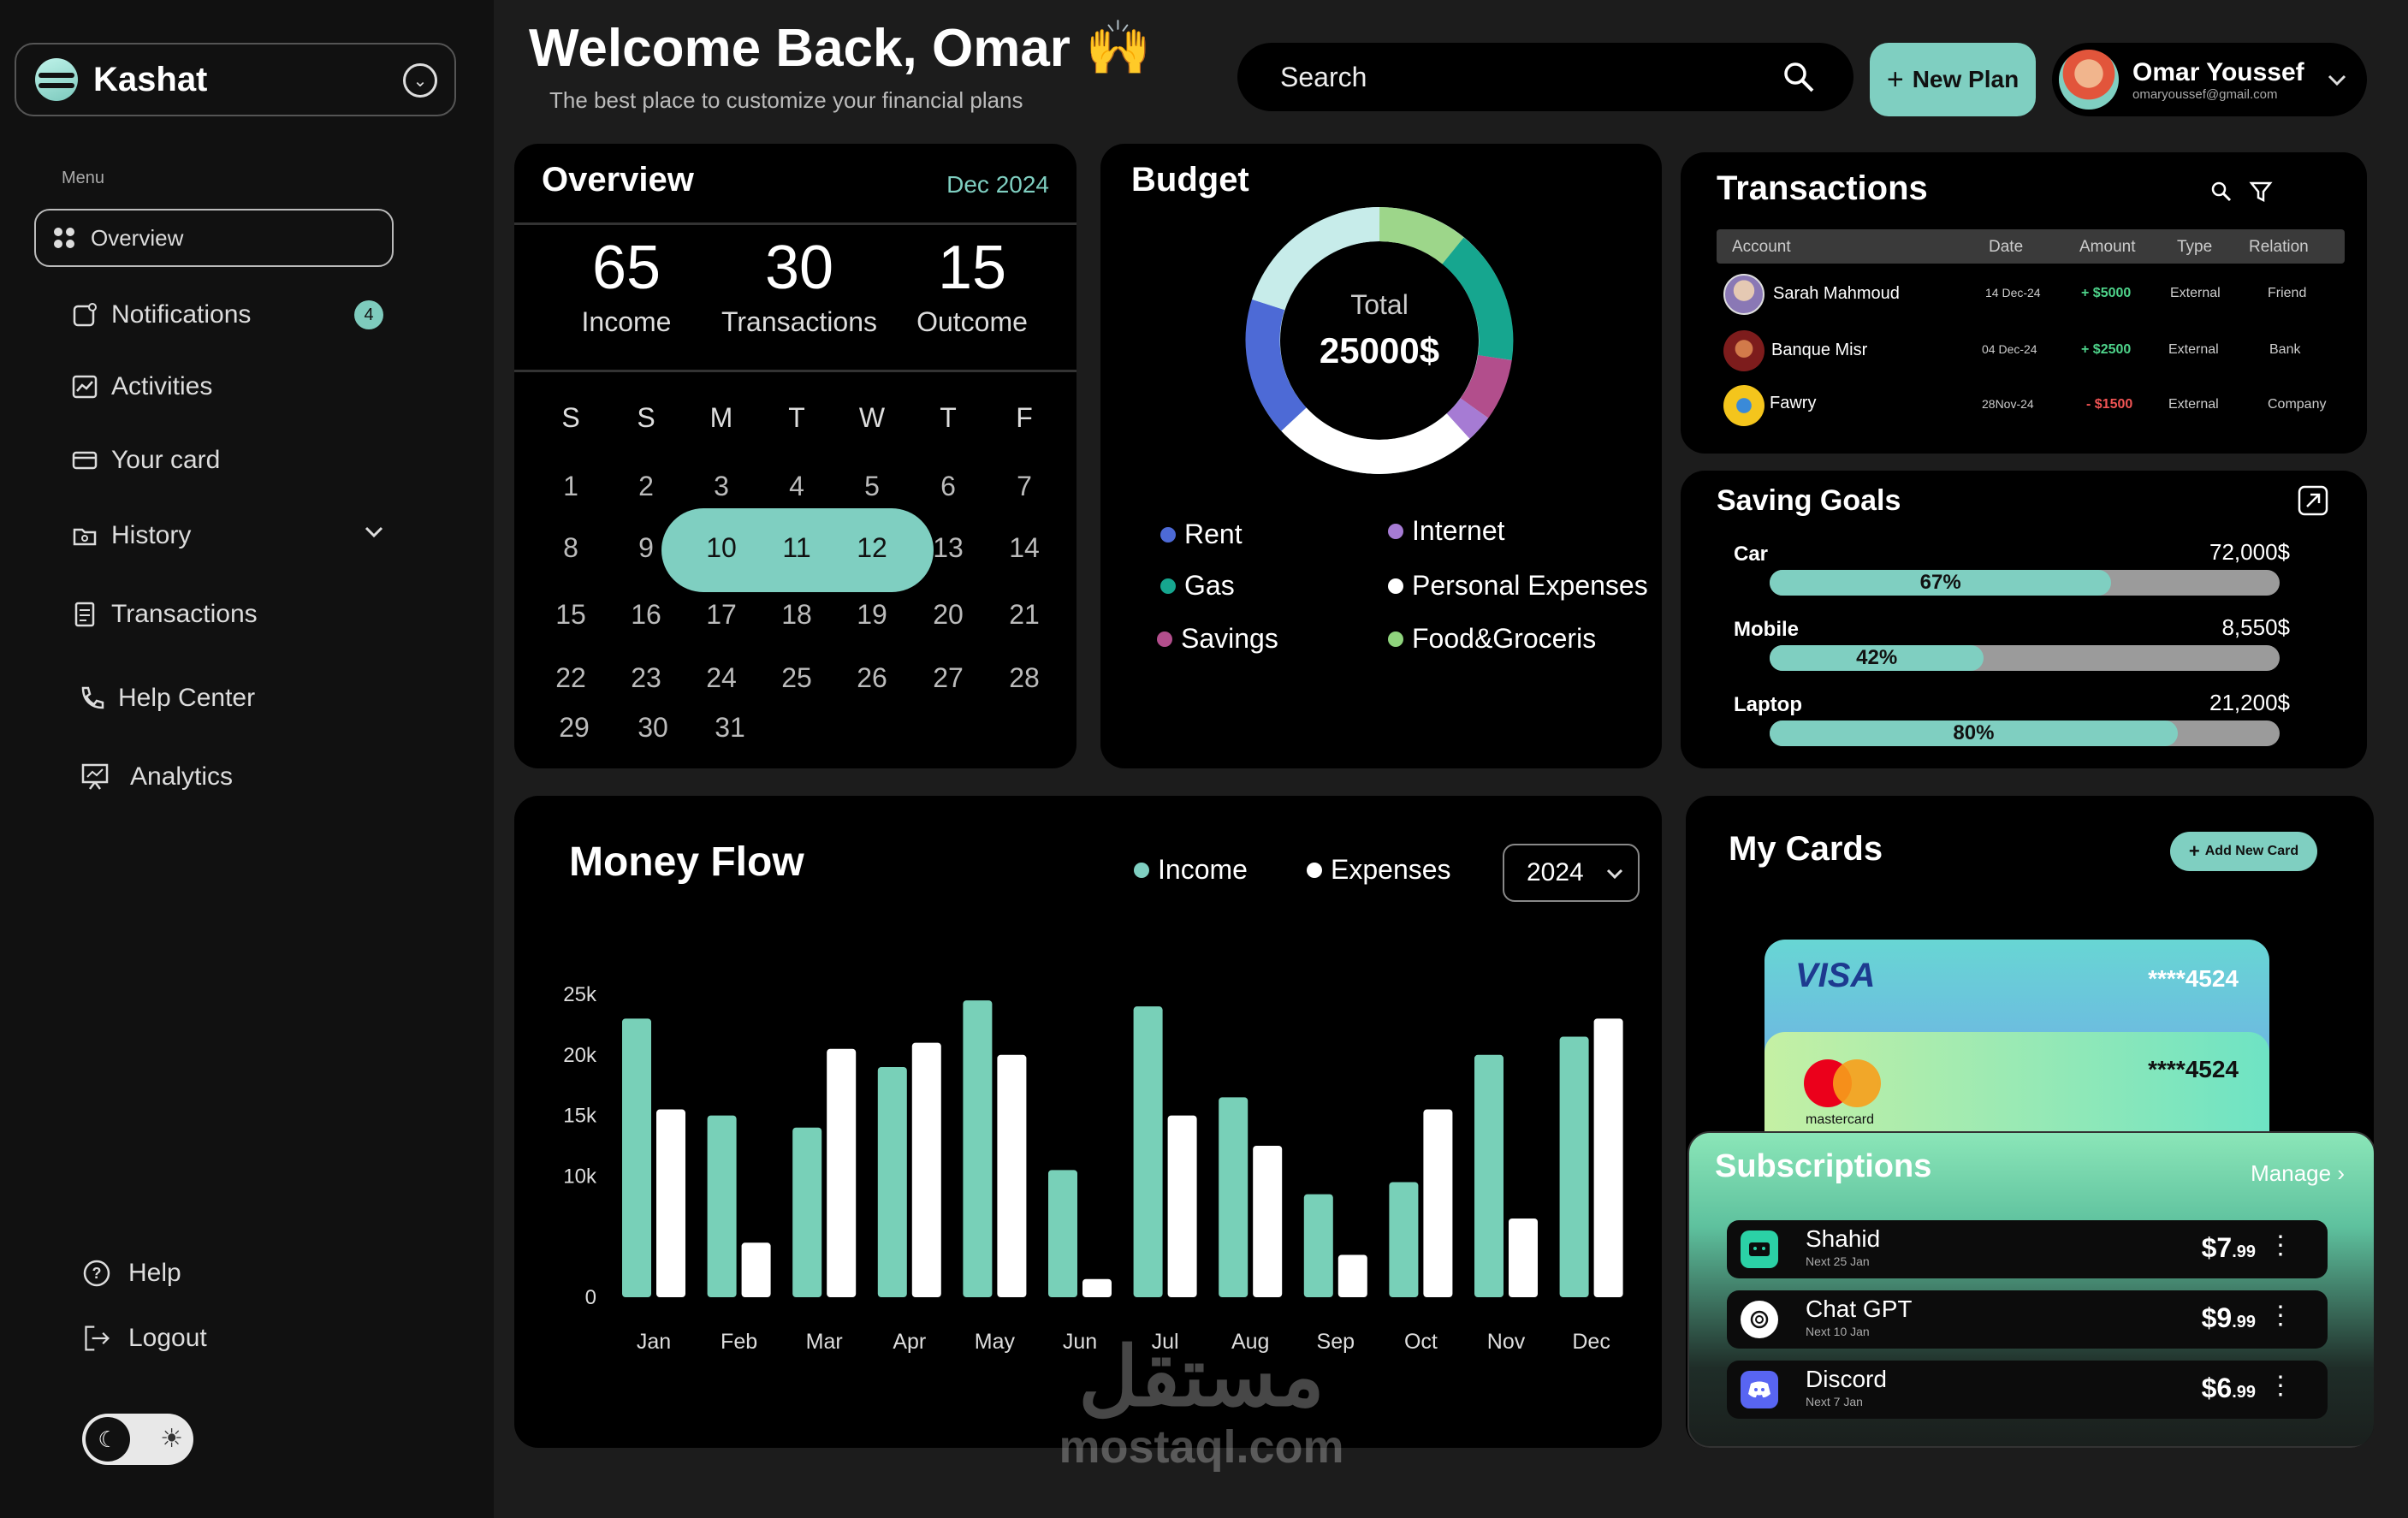  Describe the element at coordinates (1489, 1175) in the screenshot. I see `bar-income-nov` at that location.